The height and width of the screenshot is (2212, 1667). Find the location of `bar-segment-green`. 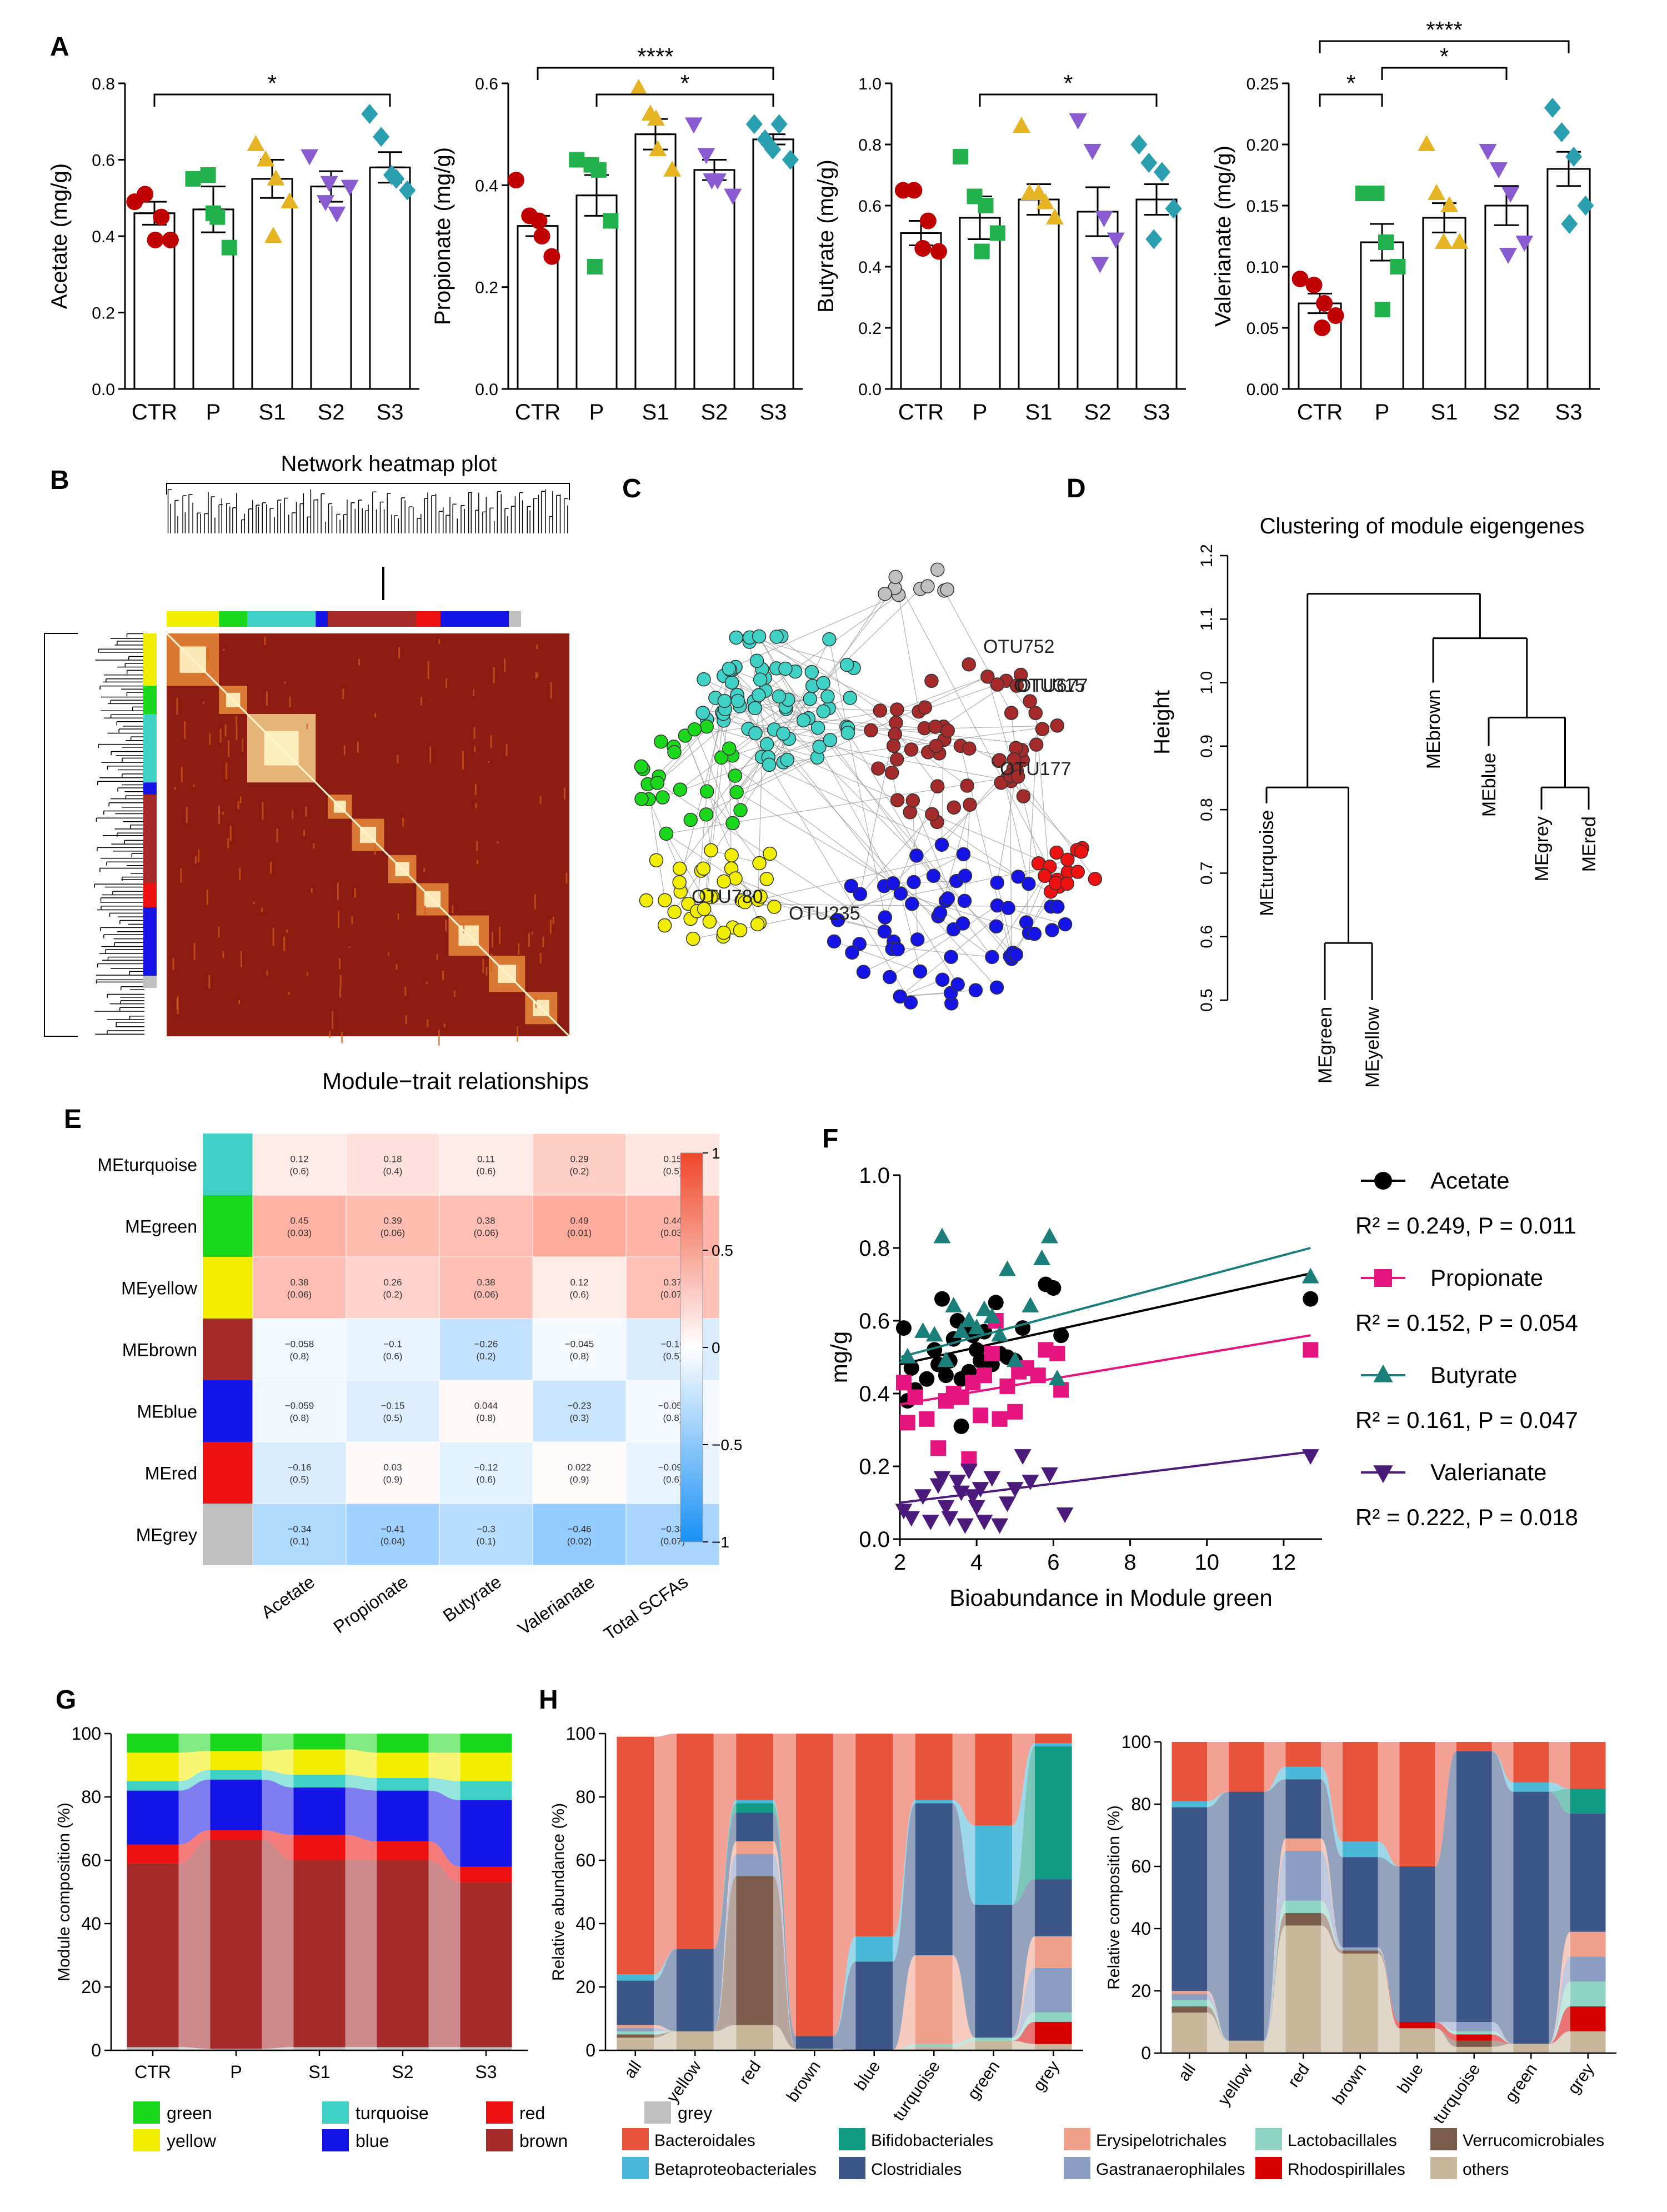

bar-segment-green is located at coordinates (153, 1743).